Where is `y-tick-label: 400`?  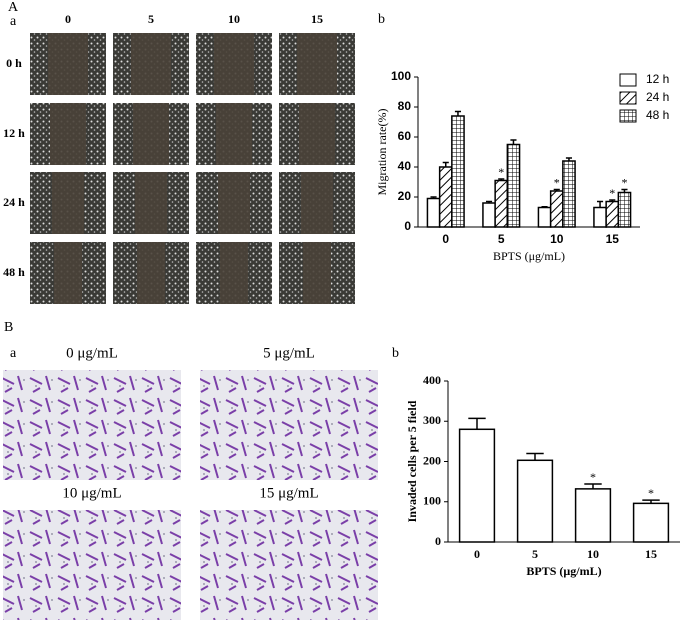
y-tick-label: 400 is located at coordinates (432, 380).